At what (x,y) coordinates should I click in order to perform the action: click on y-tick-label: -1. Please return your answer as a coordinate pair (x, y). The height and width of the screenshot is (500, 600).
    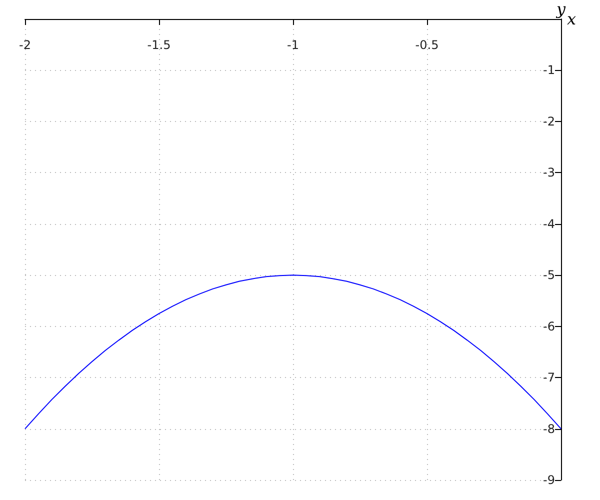
    Looking at the image, I should click on (549, 70).